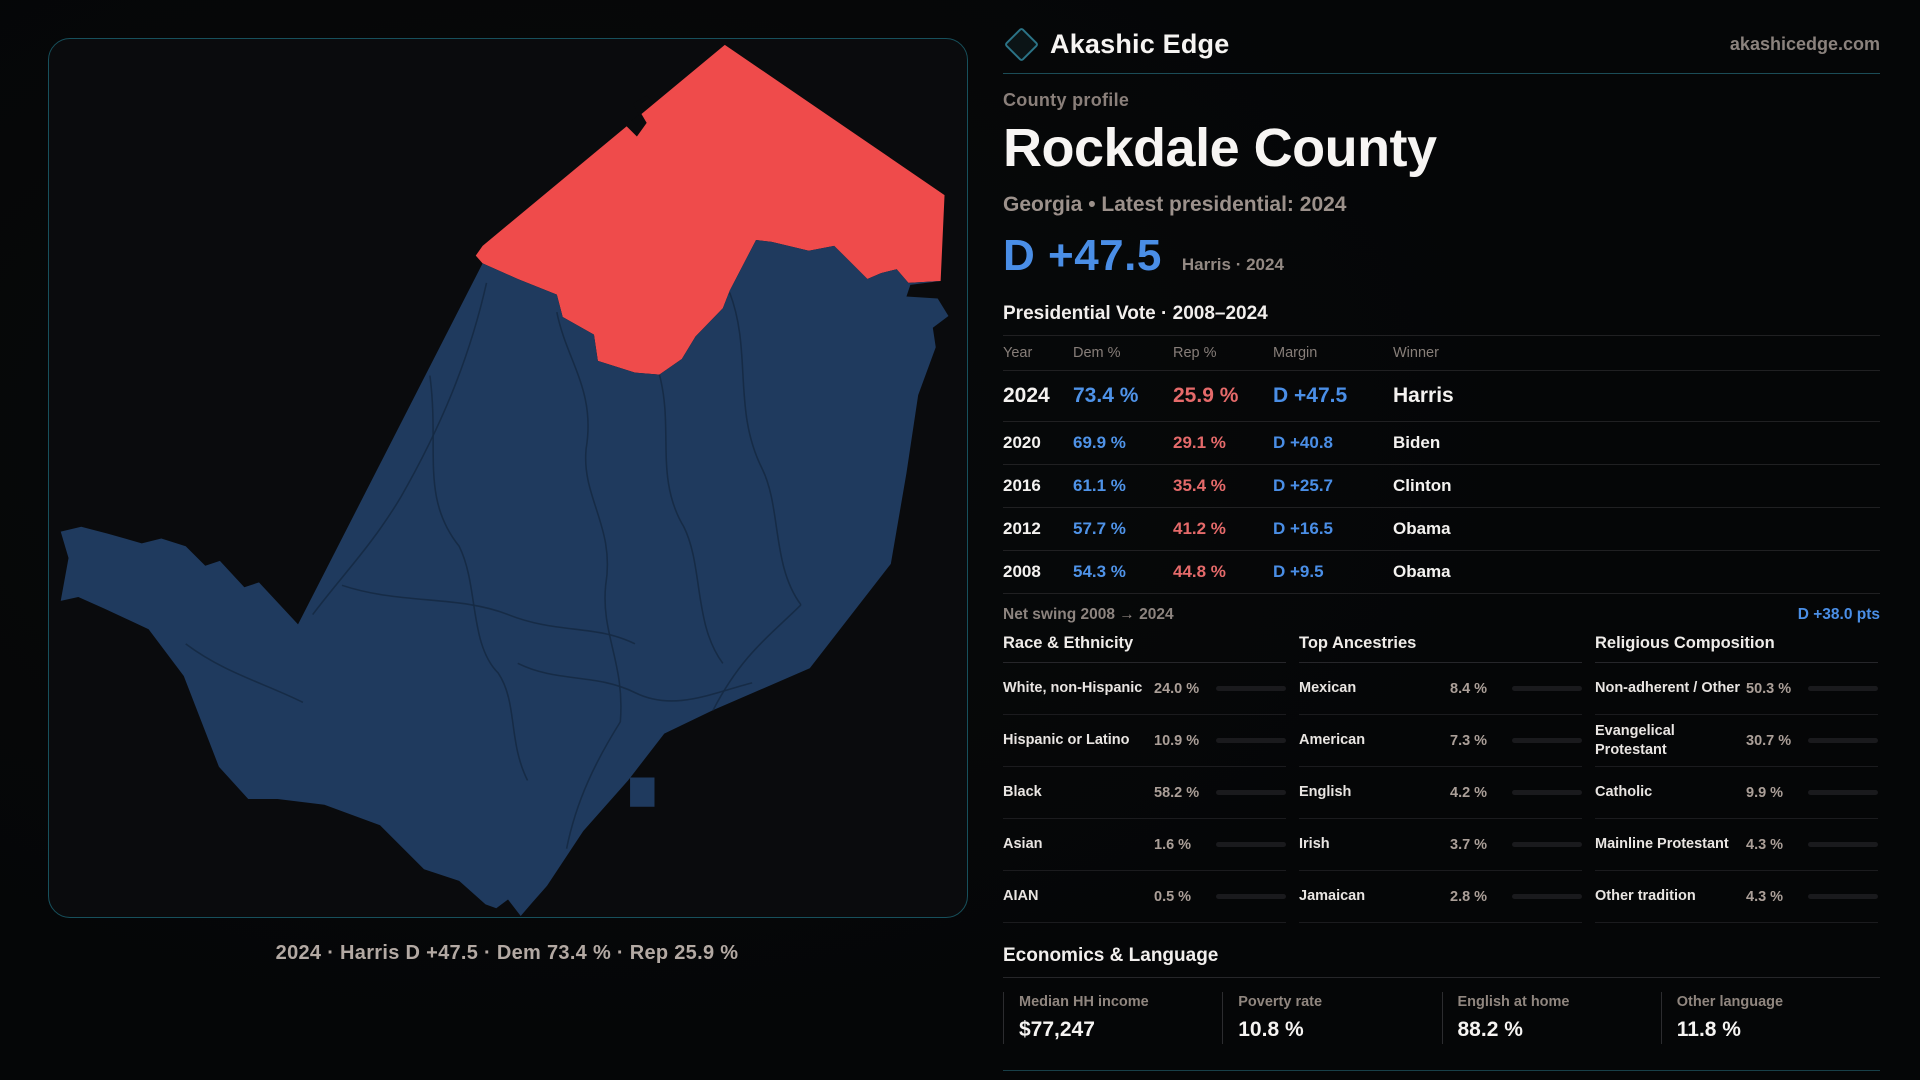  I want to click on cell-year: 2020, so click(1038, 443).